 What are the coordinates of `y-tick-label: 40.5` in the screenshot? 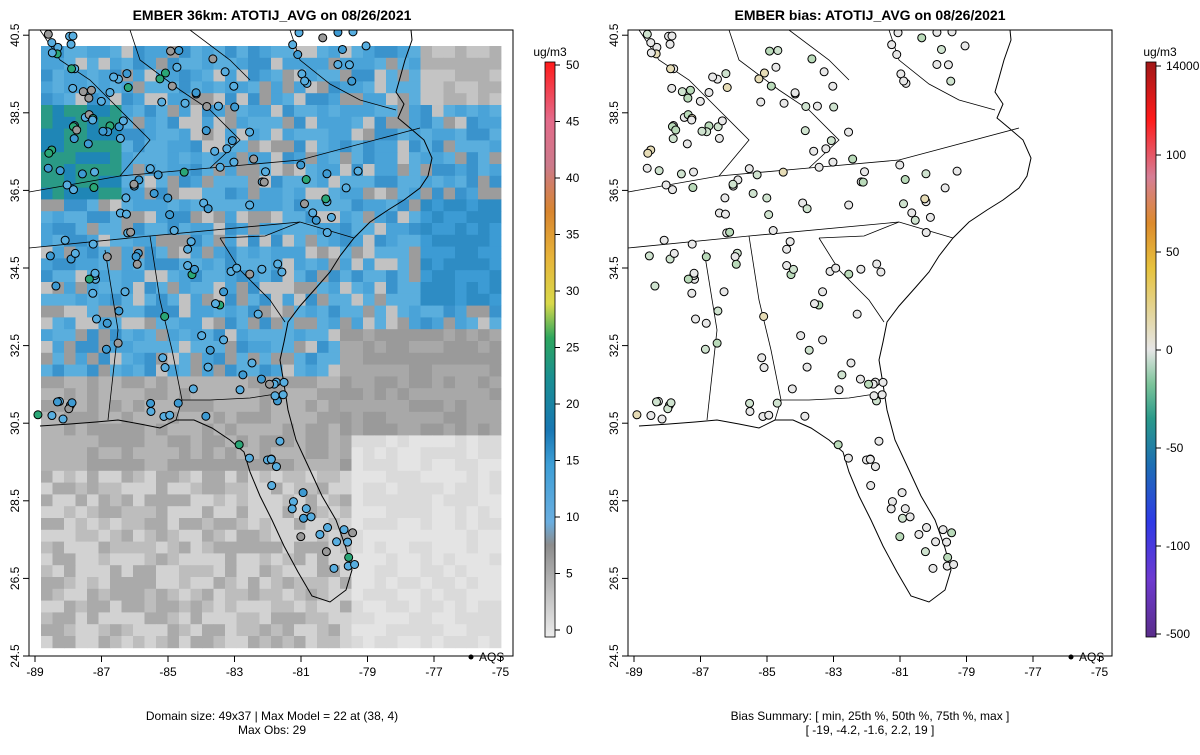 It's located at (614, 35).